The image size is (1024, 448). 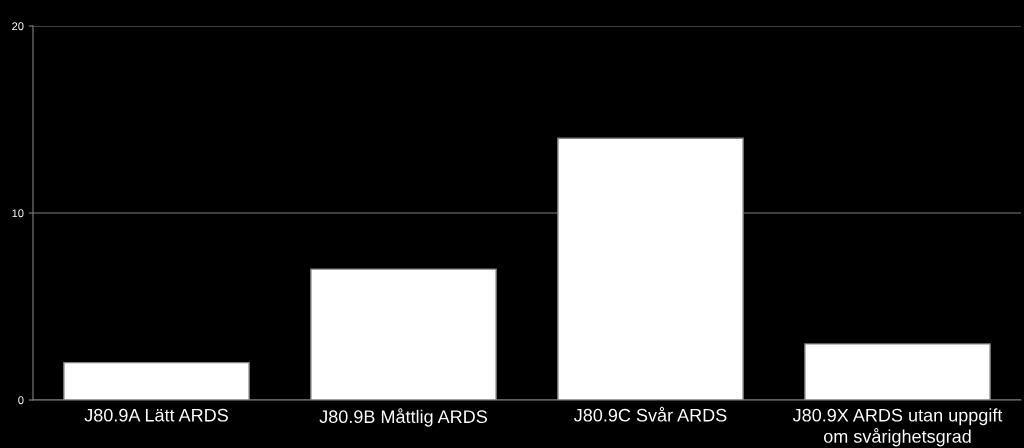 What do you see at coordinates (156, 415) in the screenshot?
I see `x-tick-label: J80.9A Lätt ARDS` at bounding box center [156, 415].